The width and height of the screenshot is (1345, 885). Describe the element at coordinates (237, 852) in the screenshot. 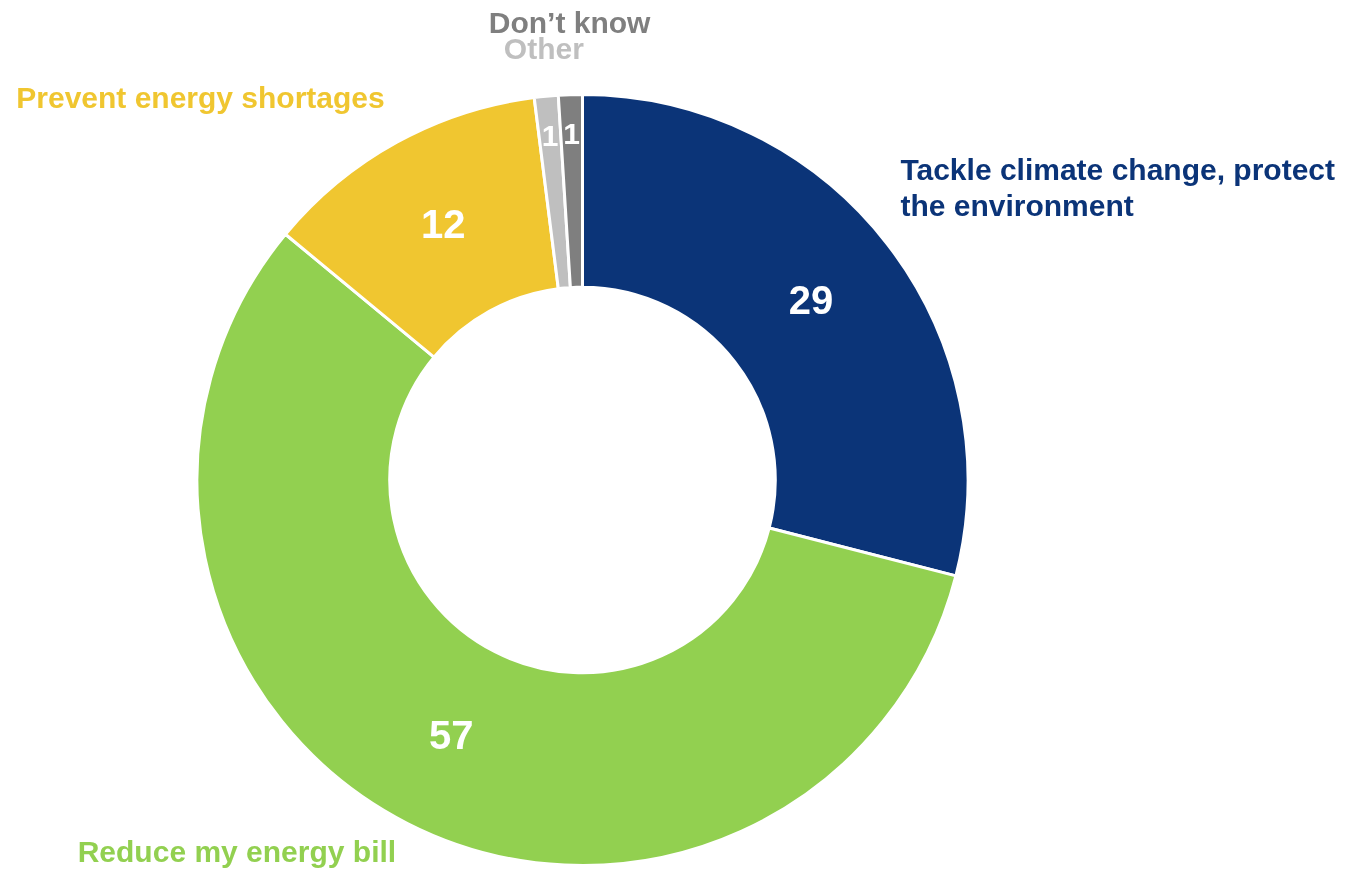

I see `slice-label: Reduce my energy bill` at that location.